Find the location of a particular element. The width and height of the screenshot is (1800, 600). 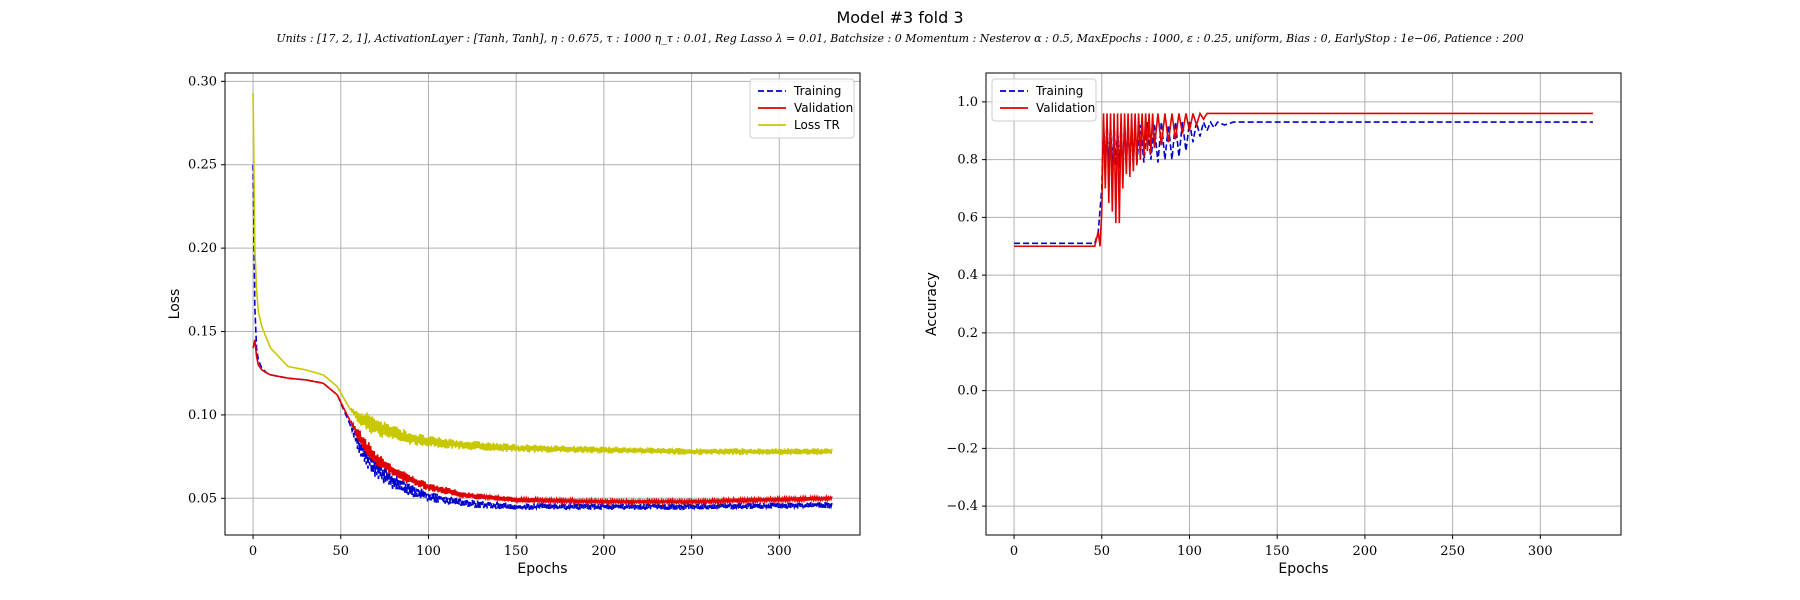

loss-xtick-label: 250 is located at coordinates (691, 551).